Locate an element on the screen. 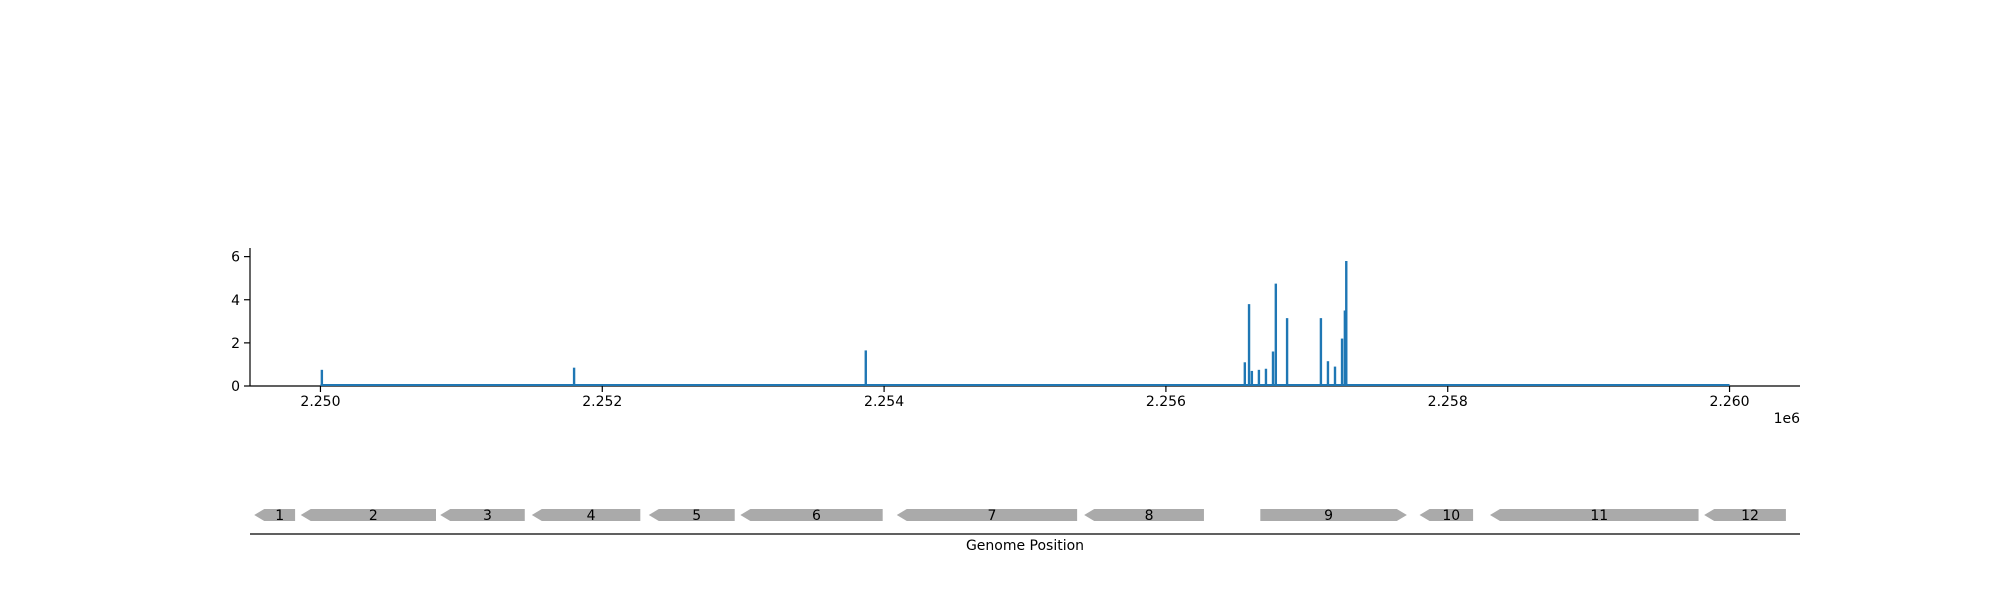 This screenshot has width=2000, height=600. gene-label: 7 is located at coordinates (991, 516).